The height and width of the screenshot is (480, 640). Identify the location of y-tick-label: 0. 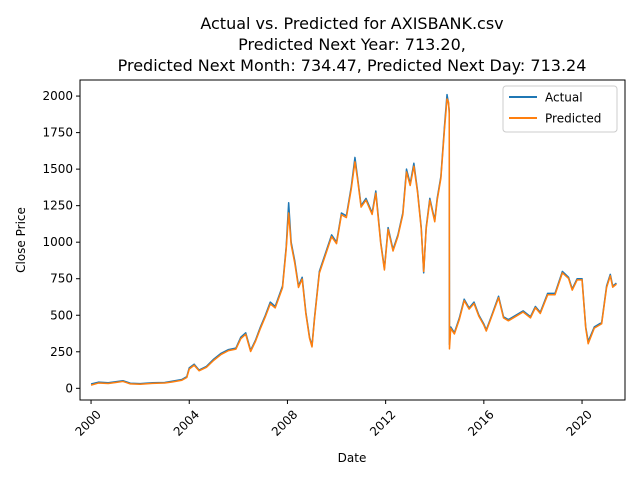
(69, 388).